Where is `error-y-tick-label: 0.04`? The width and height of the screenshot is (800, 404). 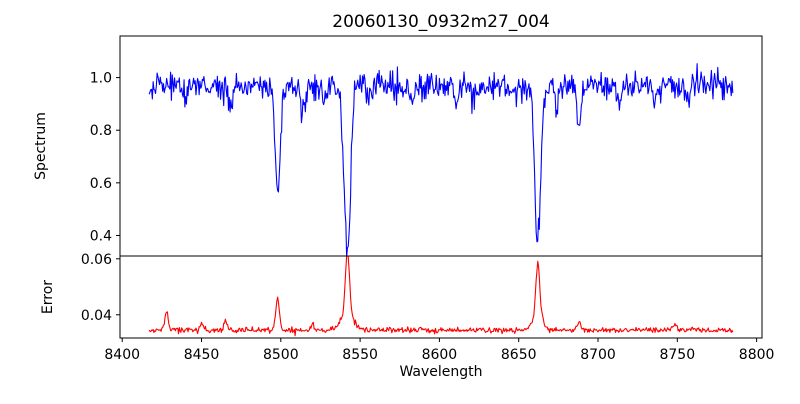 error-y-tick-label: 0.04 is located at coordinates (96, 316).